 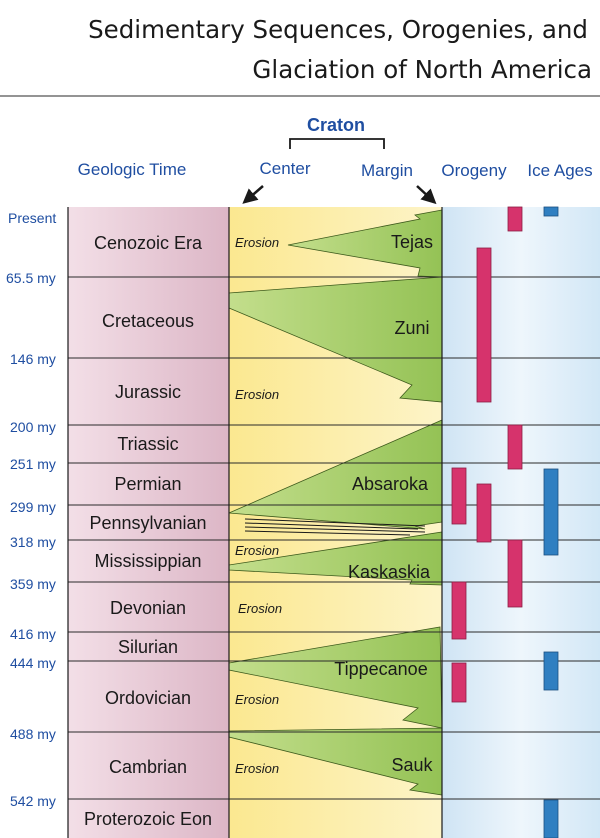 I want to click on title-line-1: Sedimentary Sequences, Orogenies, and, so click(x=338, y=29).